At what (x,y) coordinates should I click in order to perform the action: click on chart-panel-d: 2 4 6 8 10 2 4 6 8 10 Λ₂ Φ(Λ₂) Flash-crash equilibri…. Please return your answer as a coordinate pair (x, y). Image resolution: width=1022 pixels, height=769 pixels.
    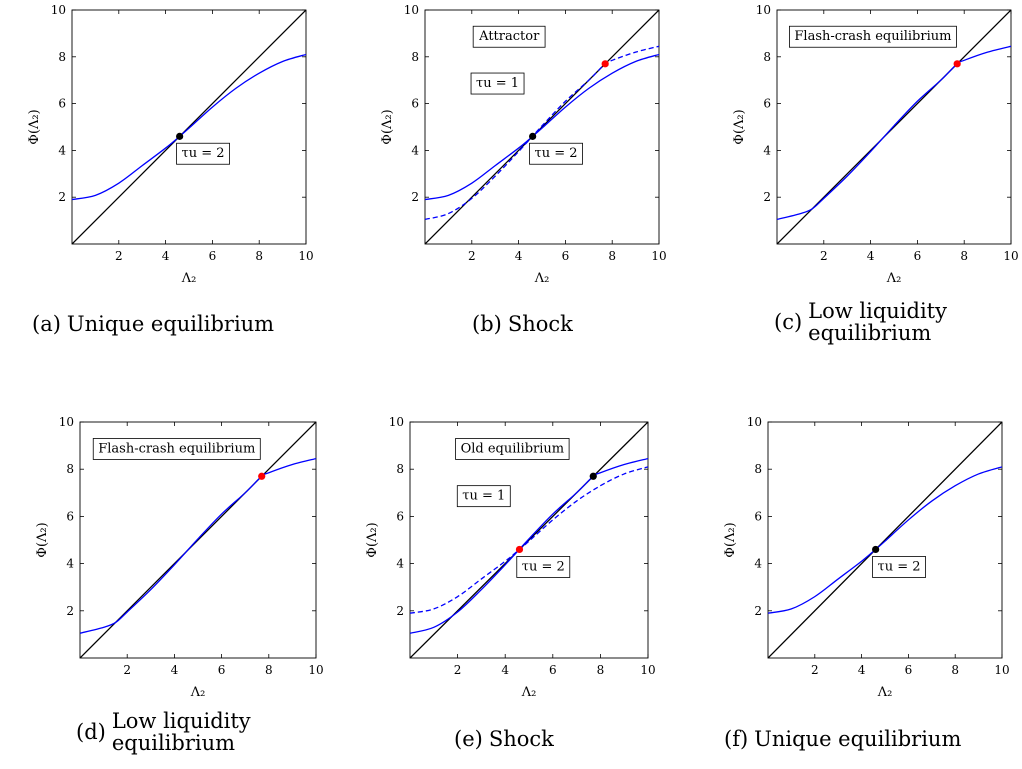
    Looking at the image, I should click on (179, 557).